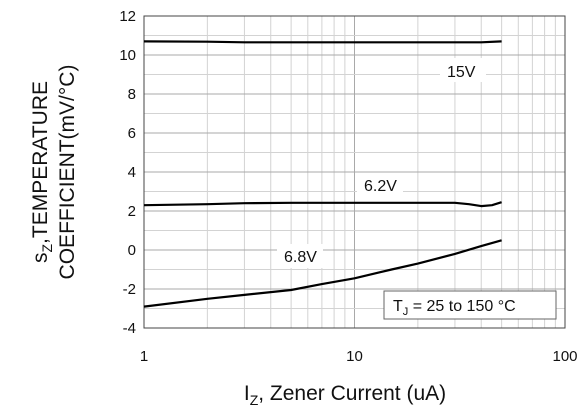 Image resolution: width=587 pixels, height=414 pixels. What do you see at coordinates (564, 356) in the screenshot?
I see `x-tick-label: 100` at bounding box center [564, 356].